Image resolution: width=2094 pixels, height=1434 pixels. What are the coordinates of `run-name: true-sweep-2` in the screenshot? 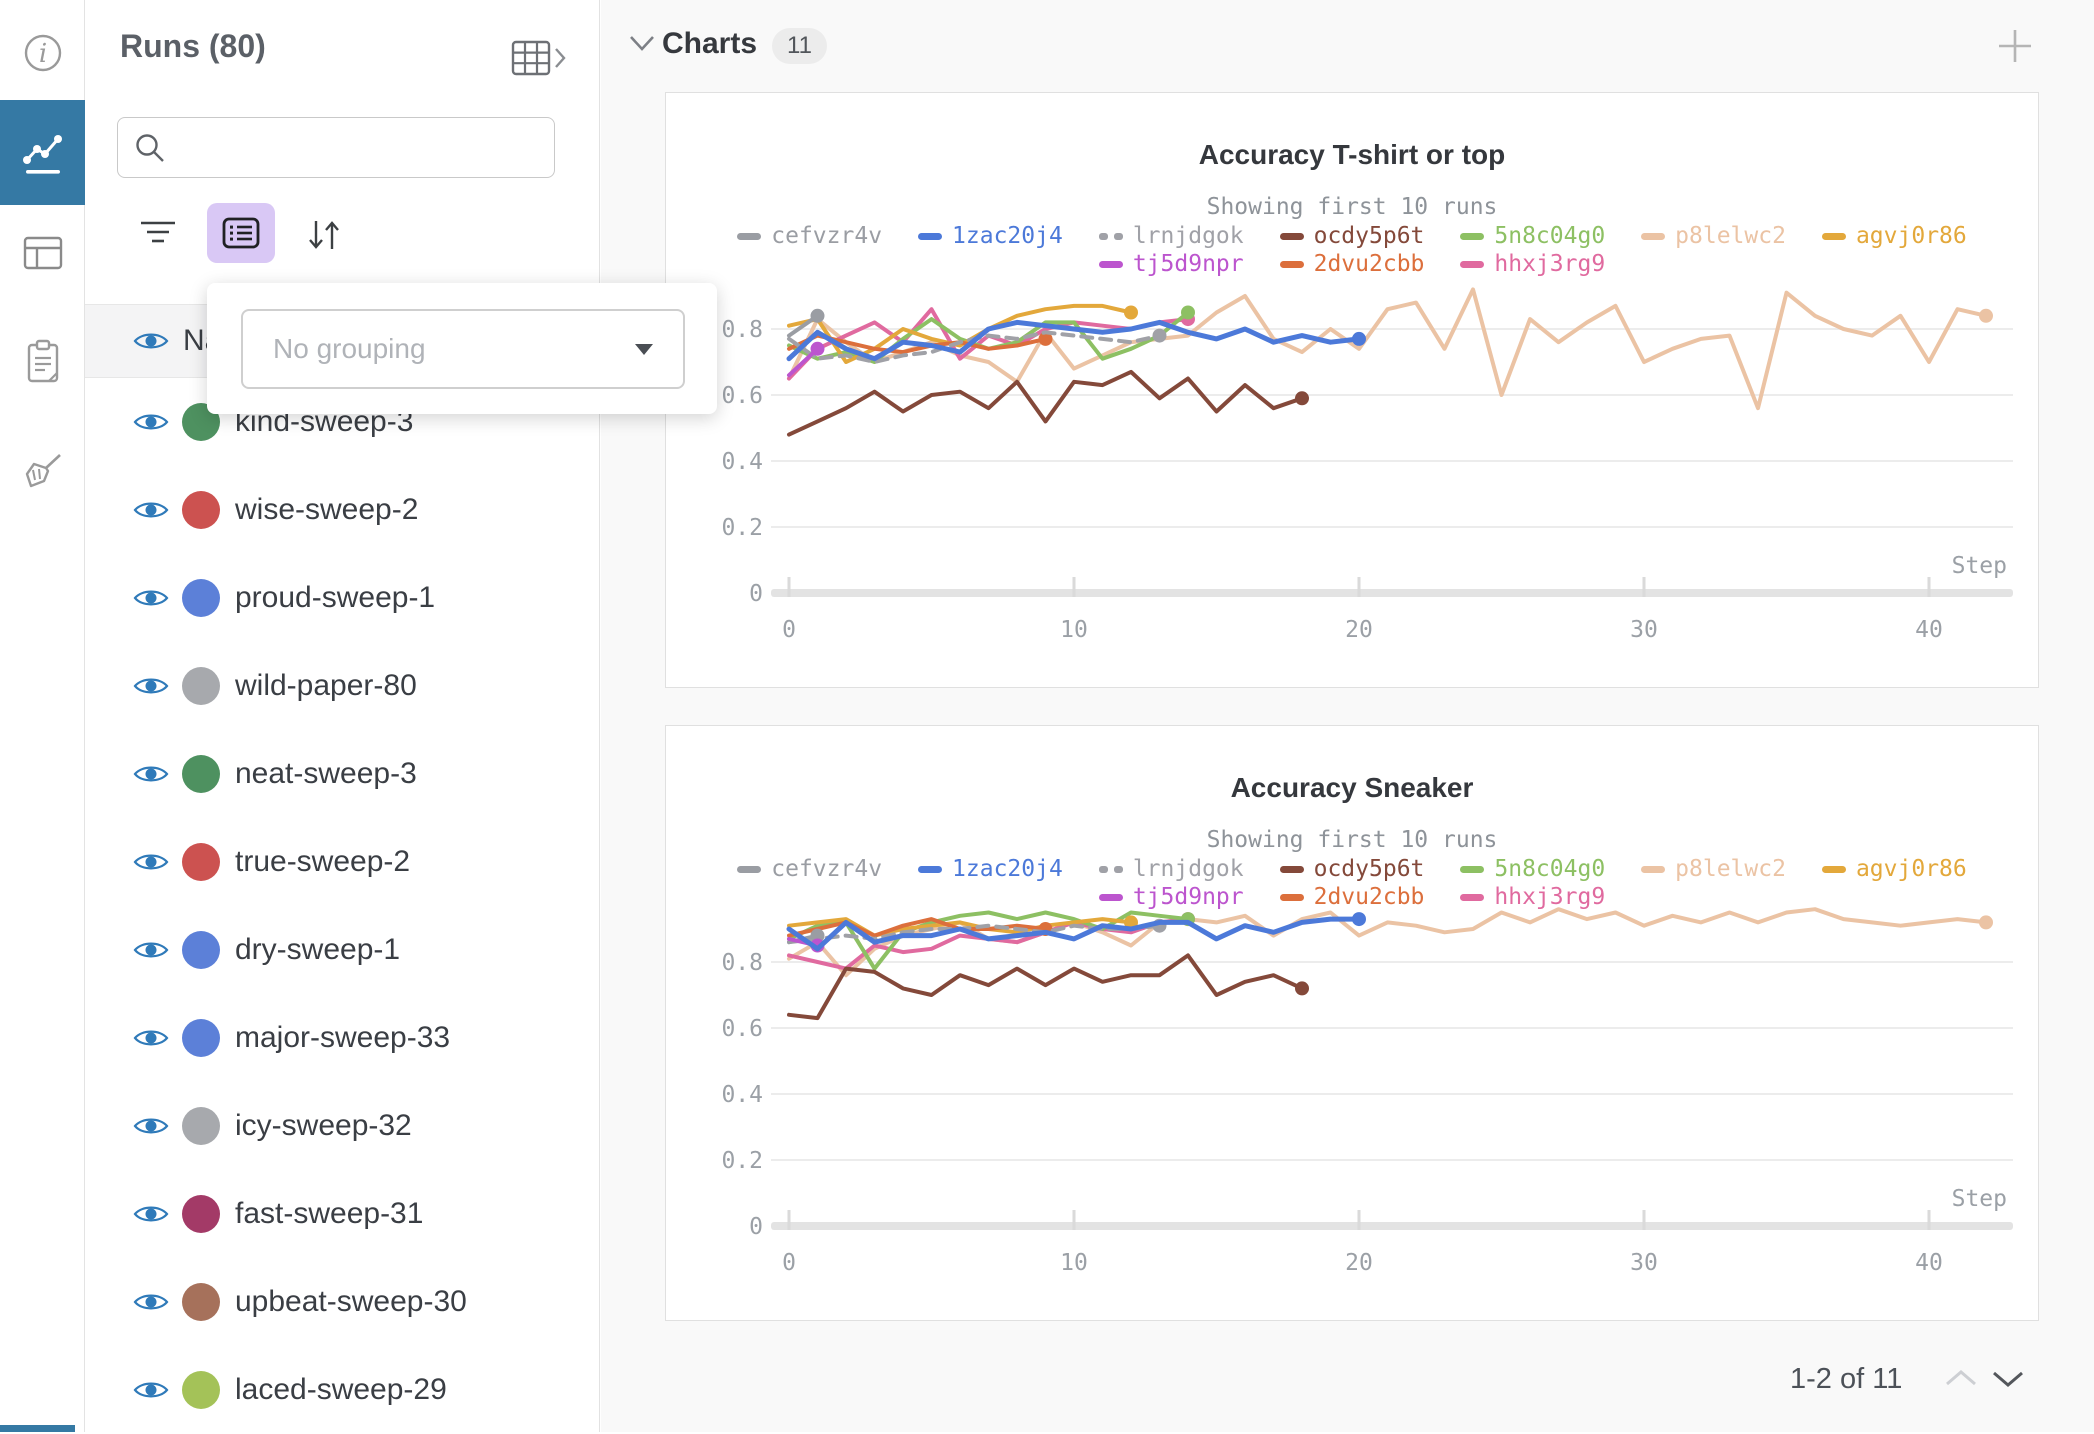 It's located at (323, 861).